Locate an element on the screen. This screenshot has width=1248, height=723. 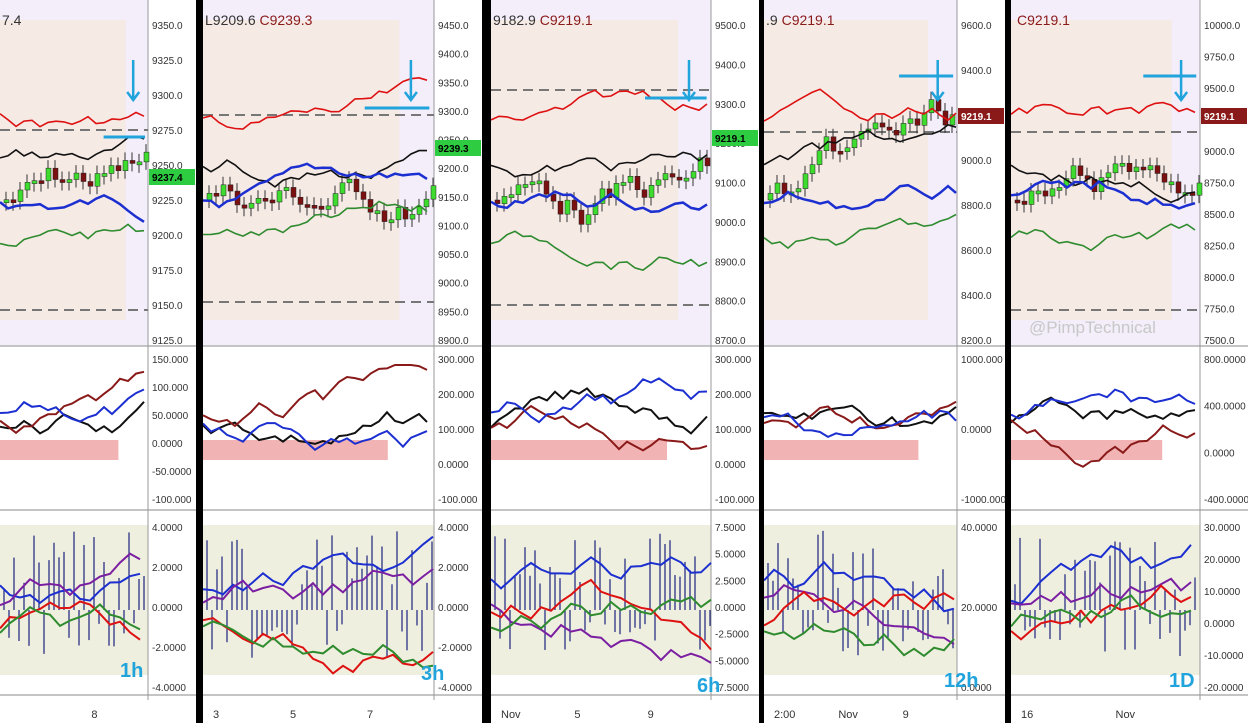
price-tick-label: 8900.0 is located at coordinates (730, 262).